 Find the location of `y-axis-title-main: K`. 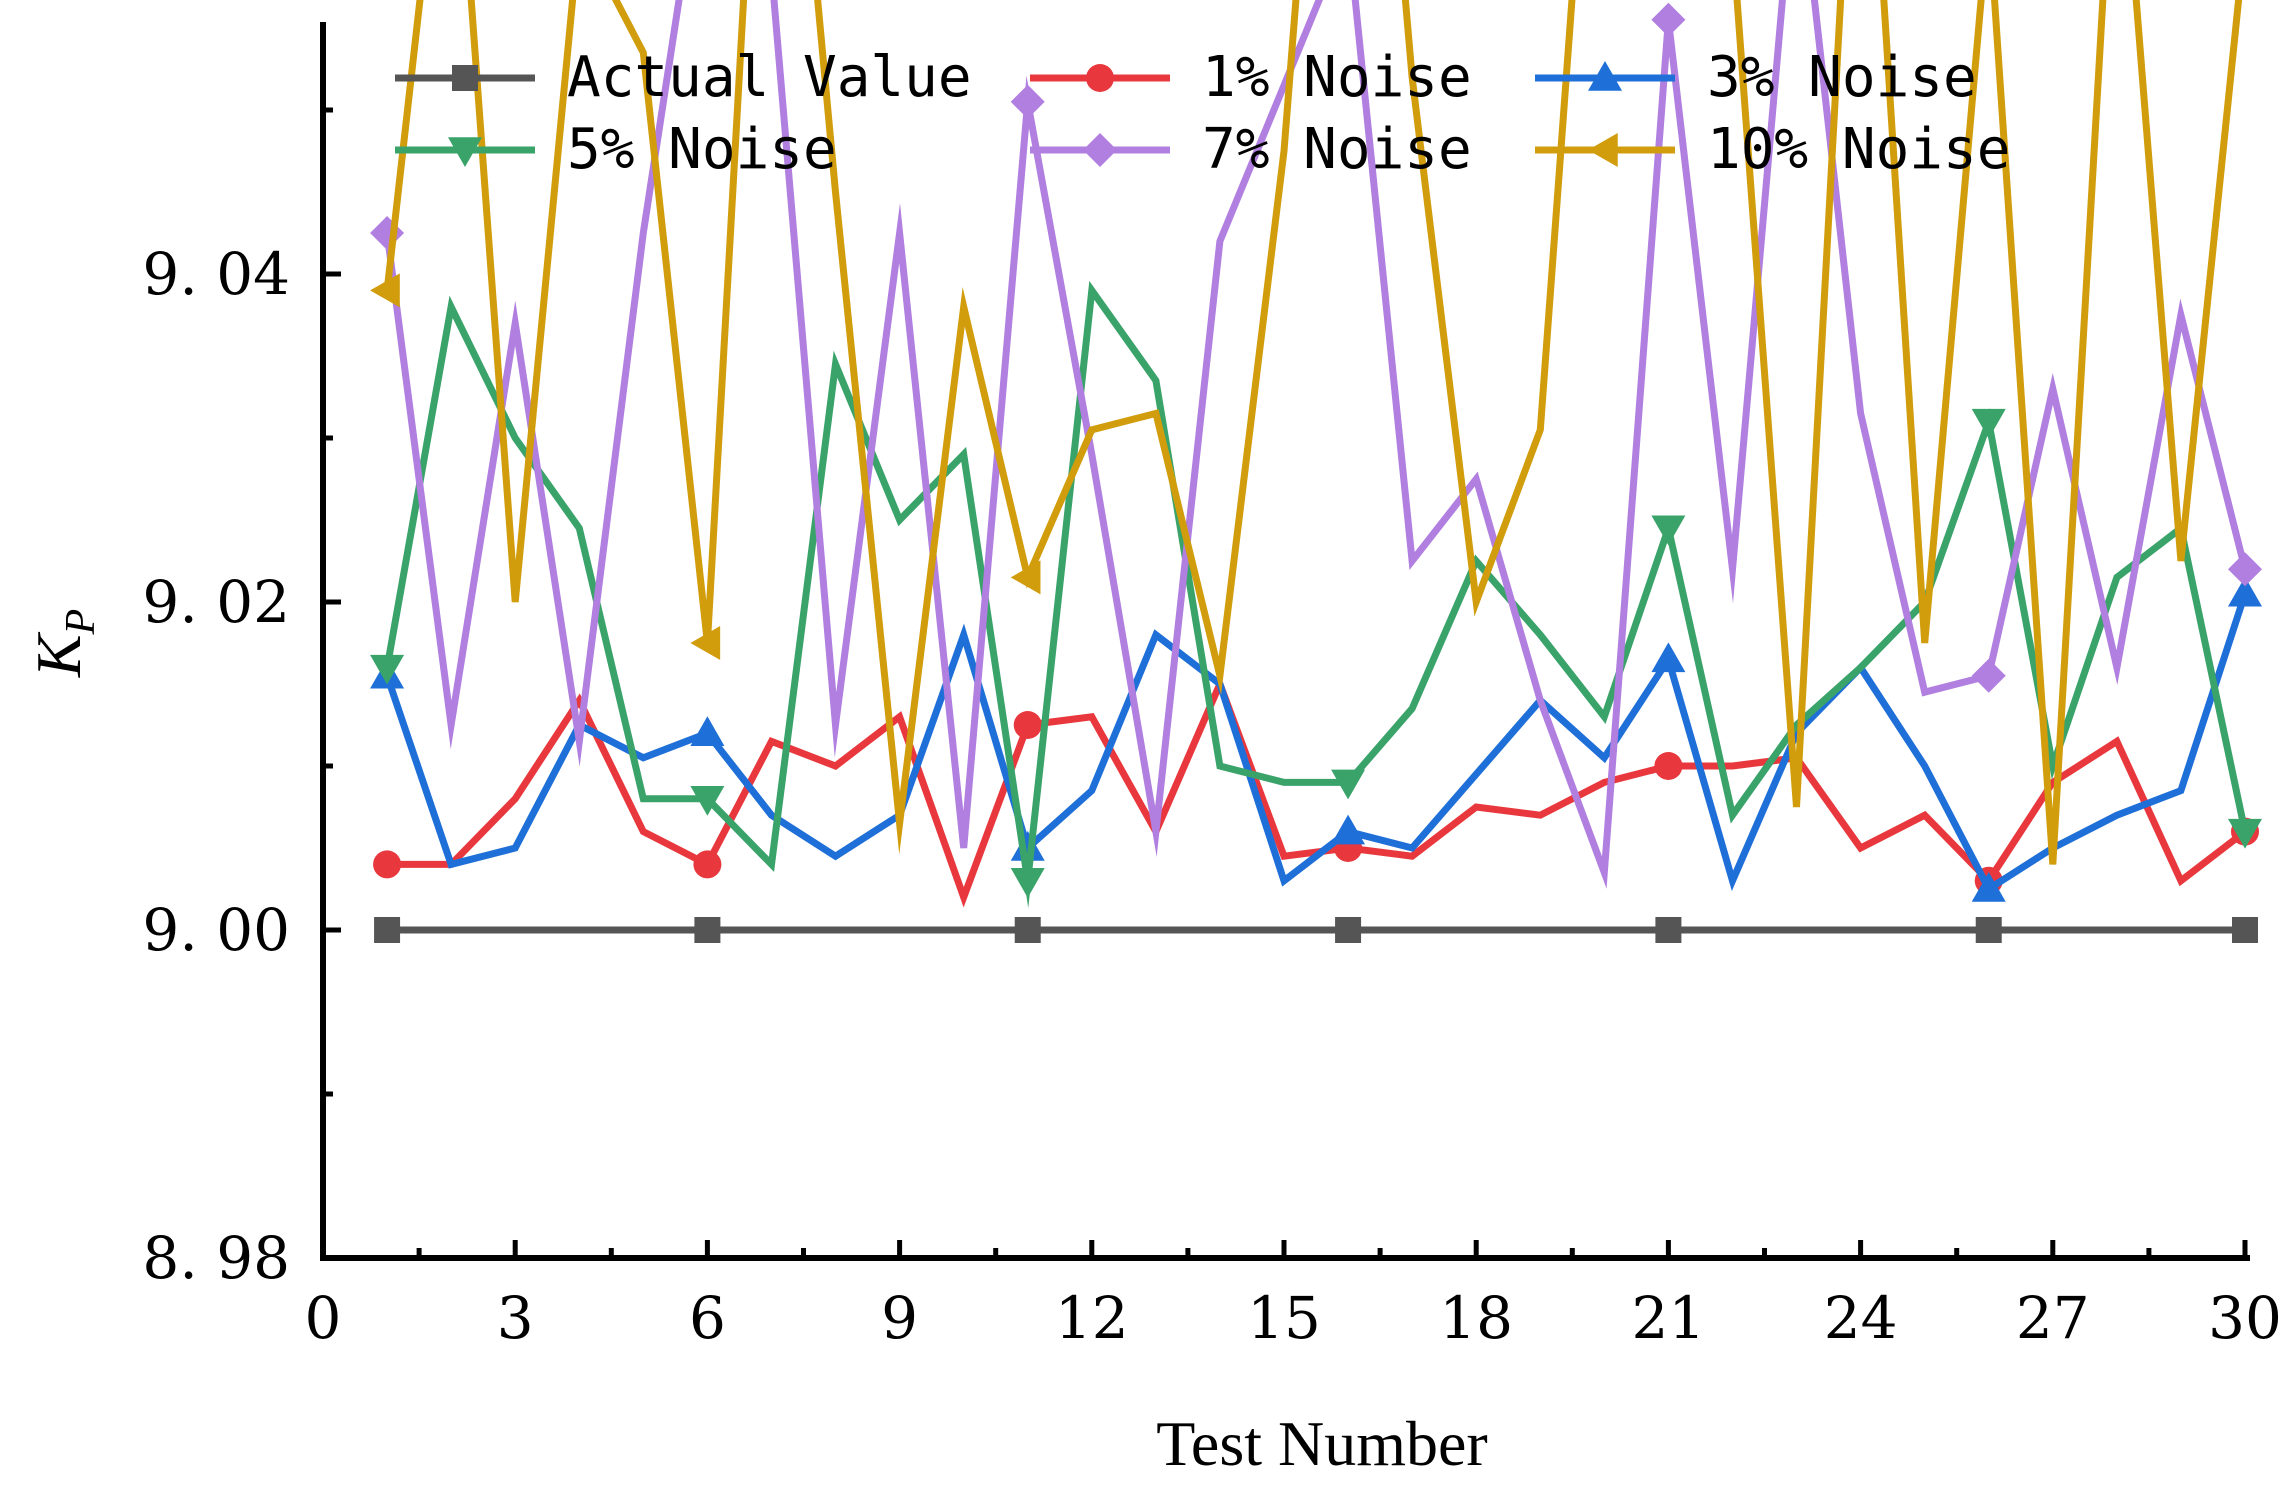

y-axis-title-main: K is located at coordinates (58, 654).